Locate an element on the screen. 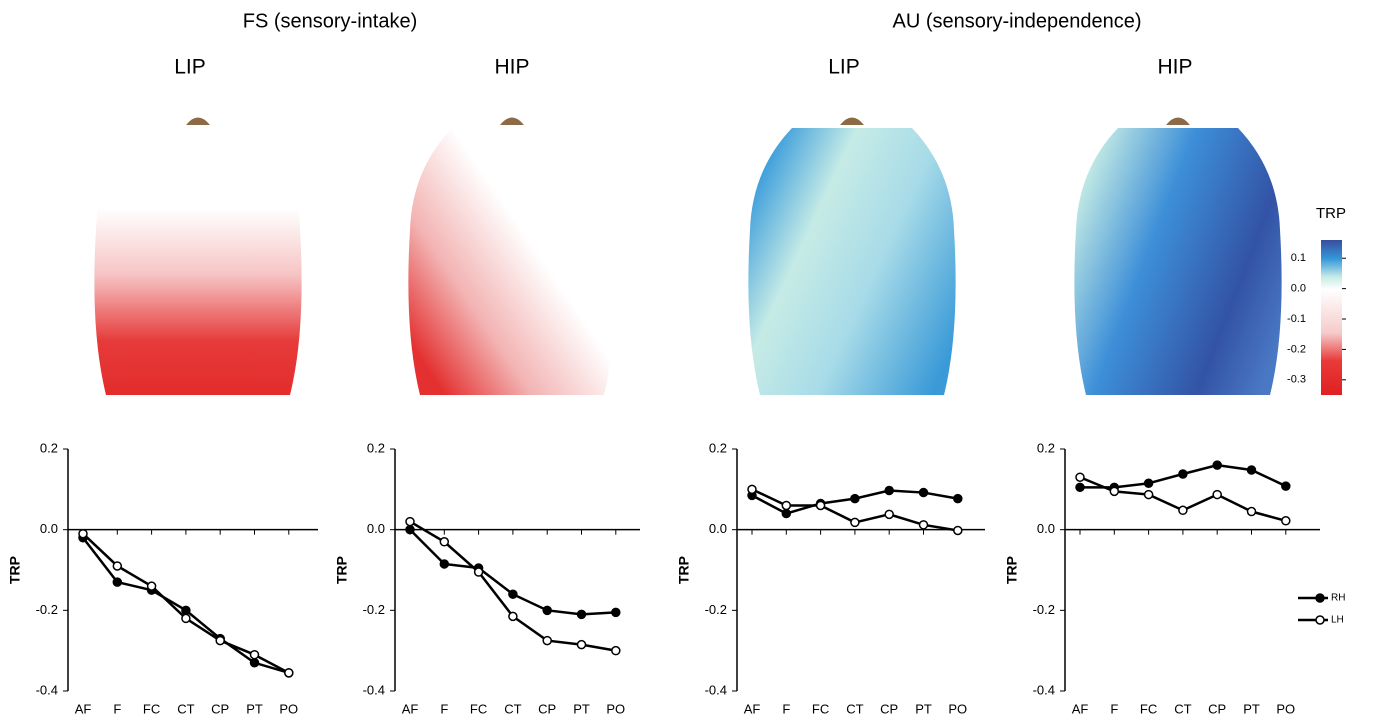  legend-label: RH is located at coordinates (1338, 598).